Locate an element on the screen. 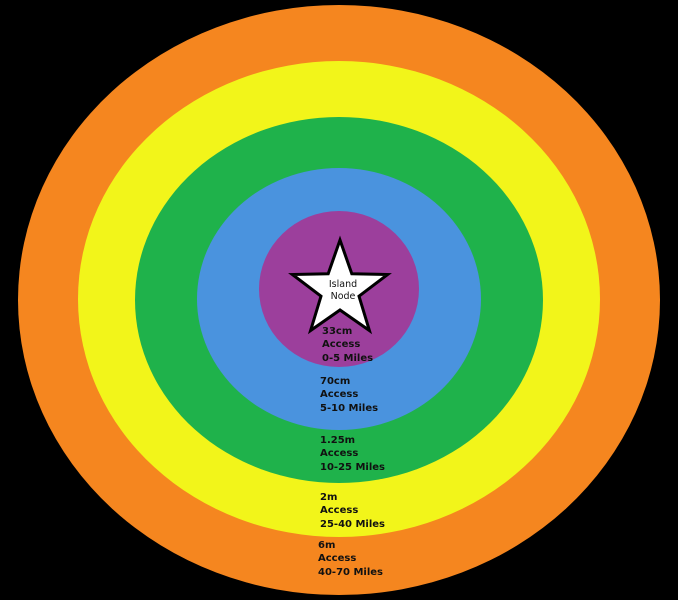 Image resolution: width=678 pixels, height=600 pixels. label-1-25m: 1.25m Access 10-25 Miles is located at coordinates (352, 454).